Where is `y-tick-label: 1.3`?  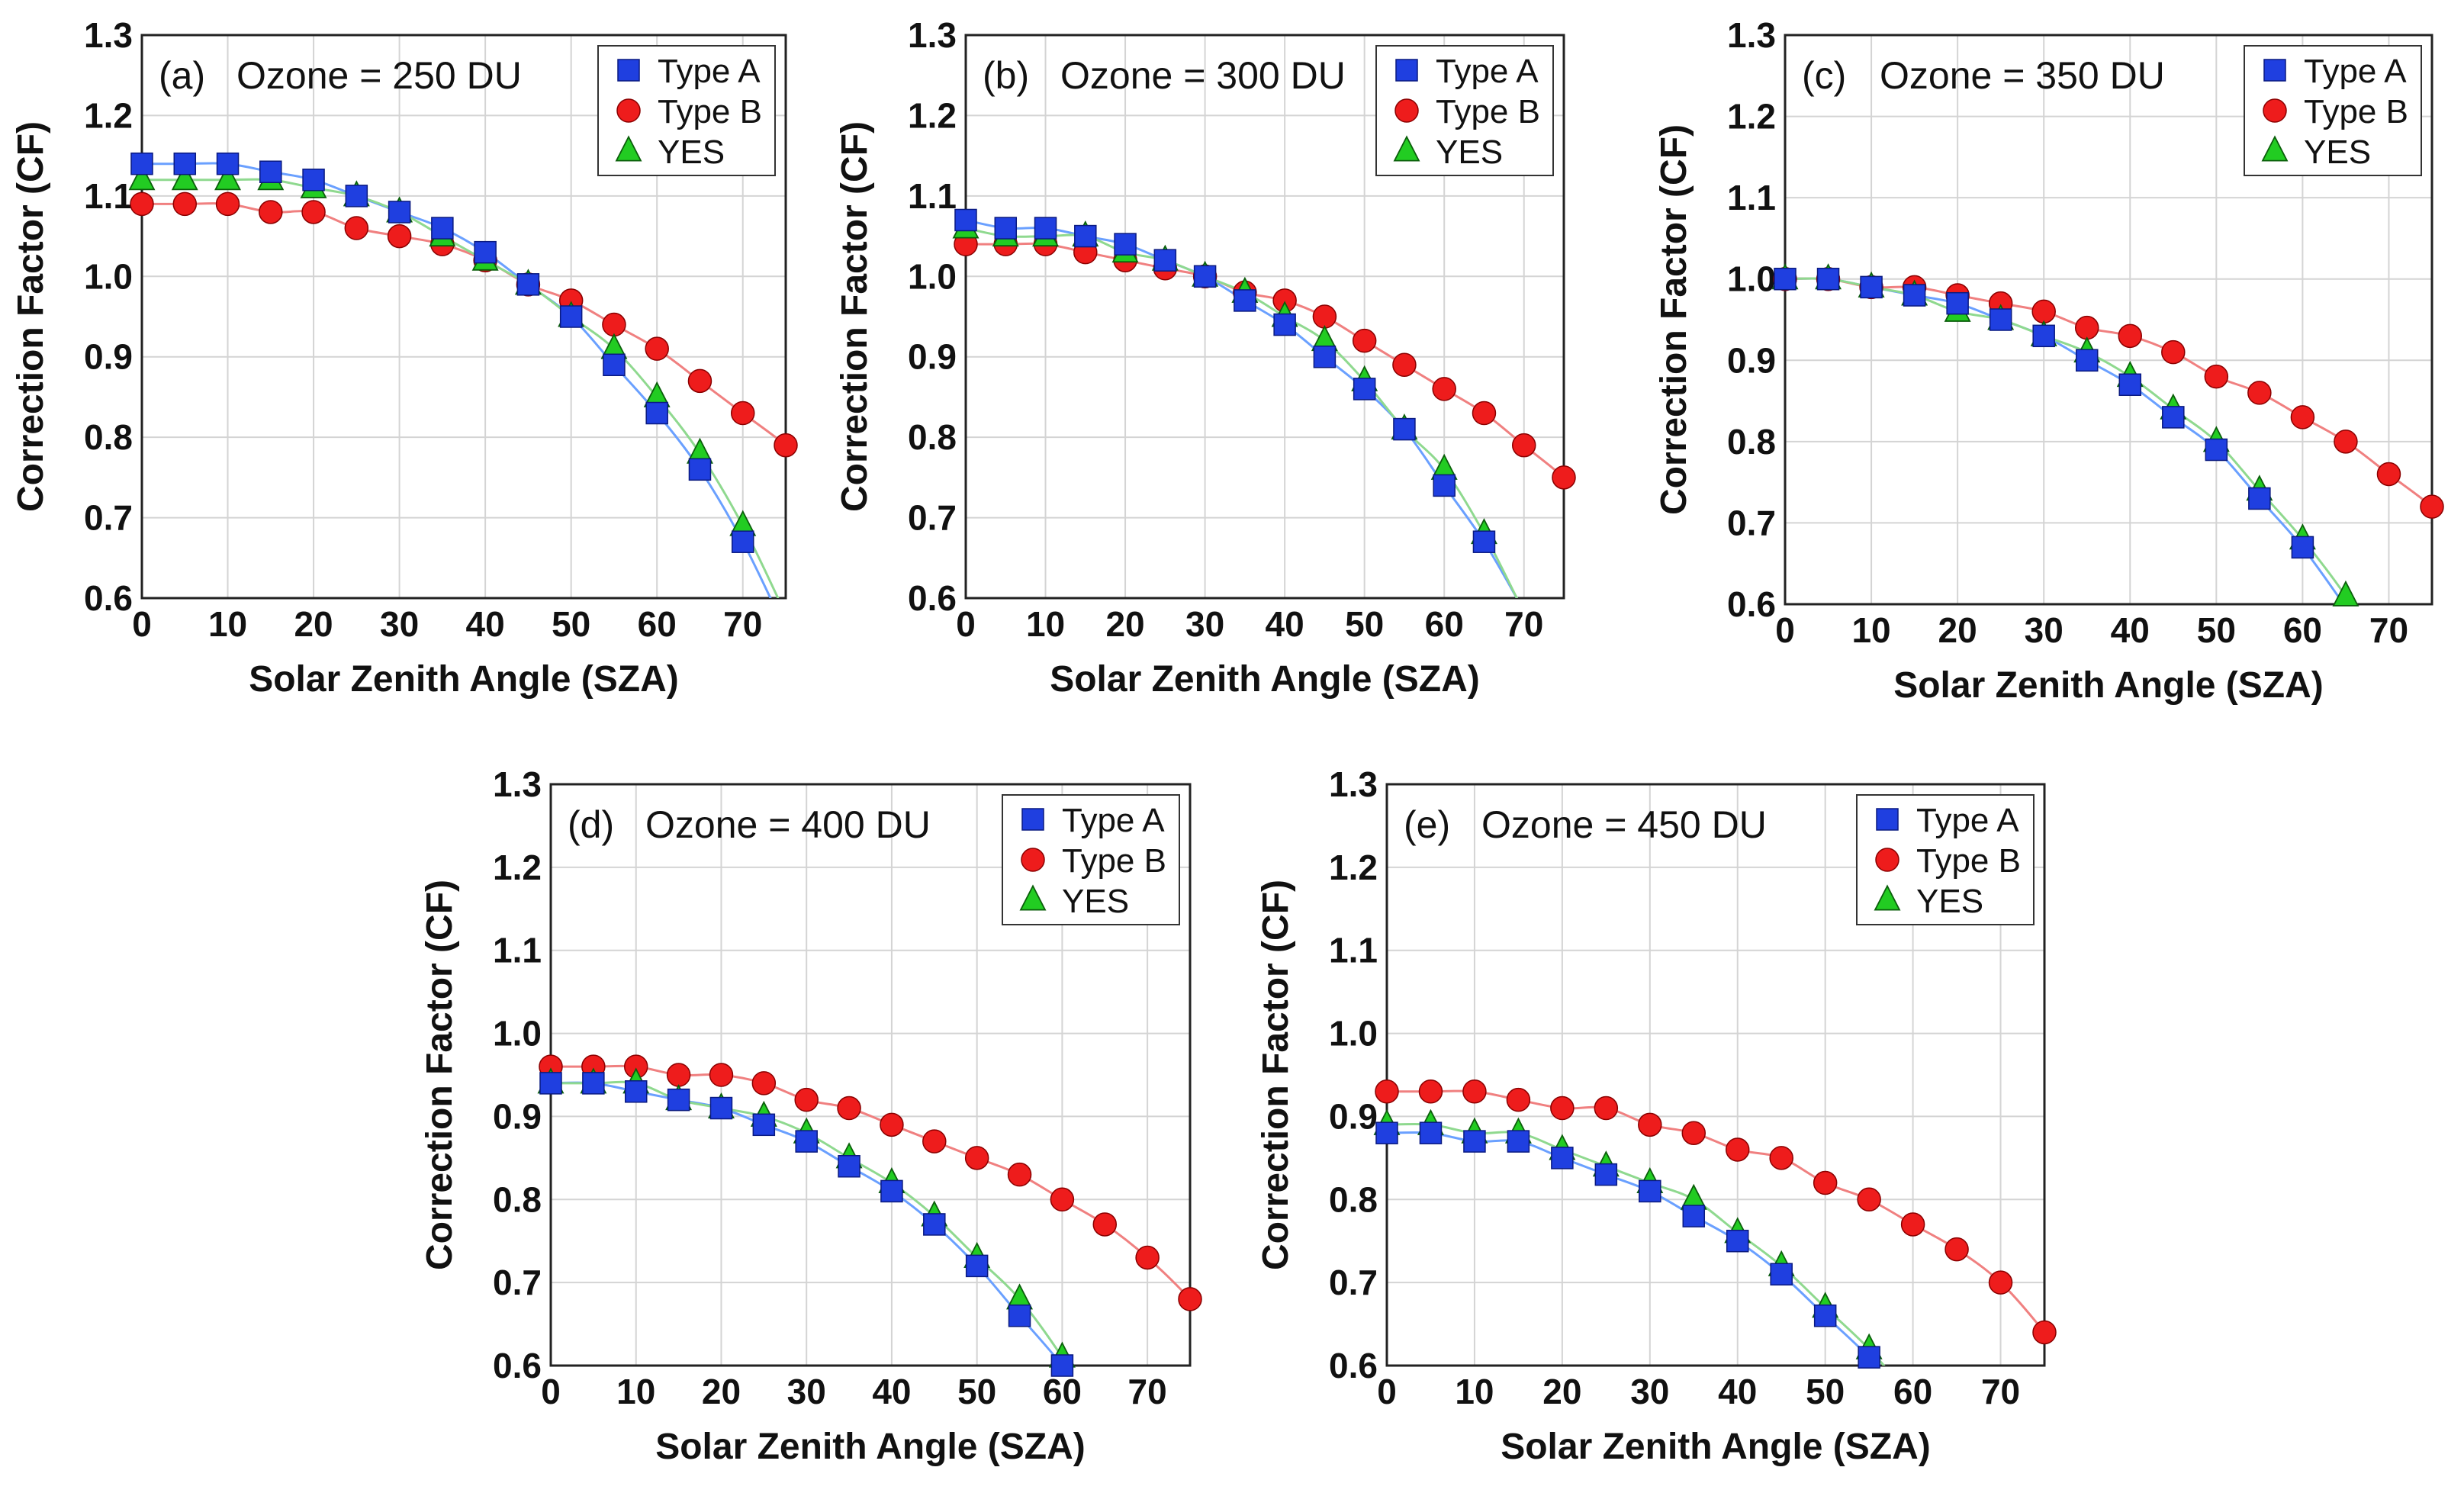
y-tick-label: 1.3 is located at coordinates (108, 35).